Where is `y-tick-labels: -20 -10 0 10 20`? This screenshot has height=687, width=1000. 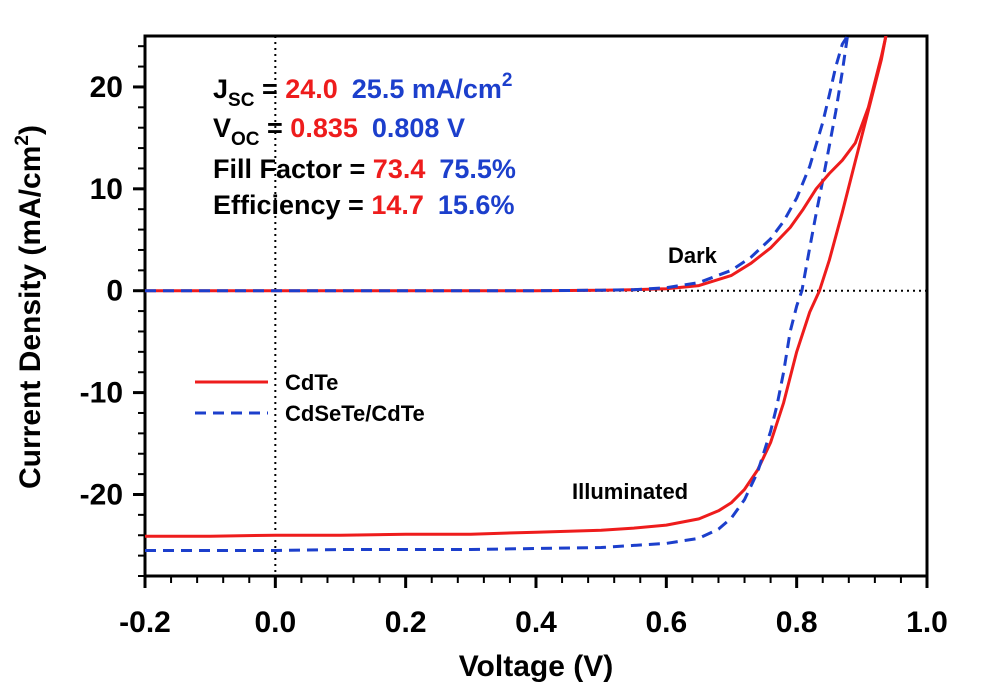 y-tick-labels: -20 -10 0 10 20 is located at coordinates (101, 291).